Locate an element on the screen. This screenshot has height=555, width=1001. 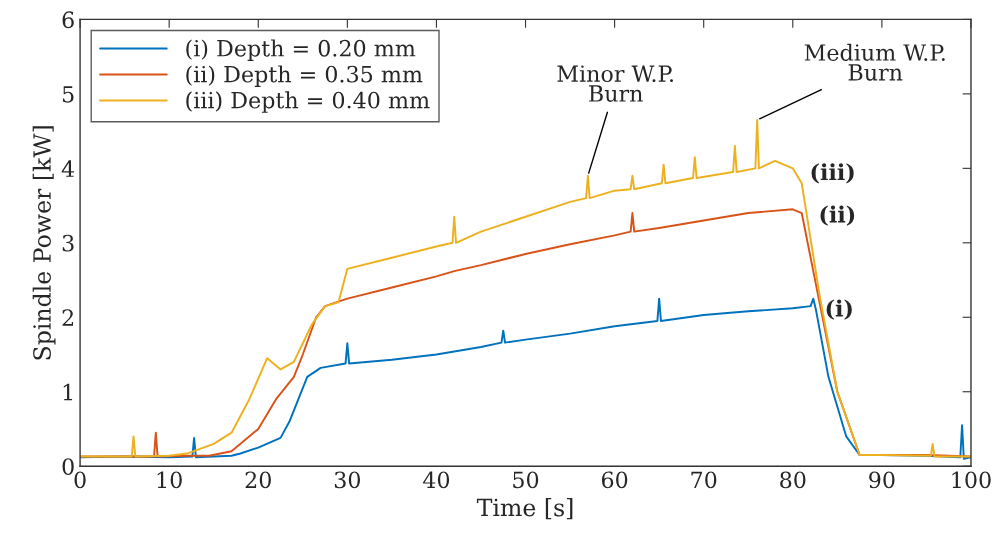
y-tick-label: 6 is located at coordinates (68, 20).